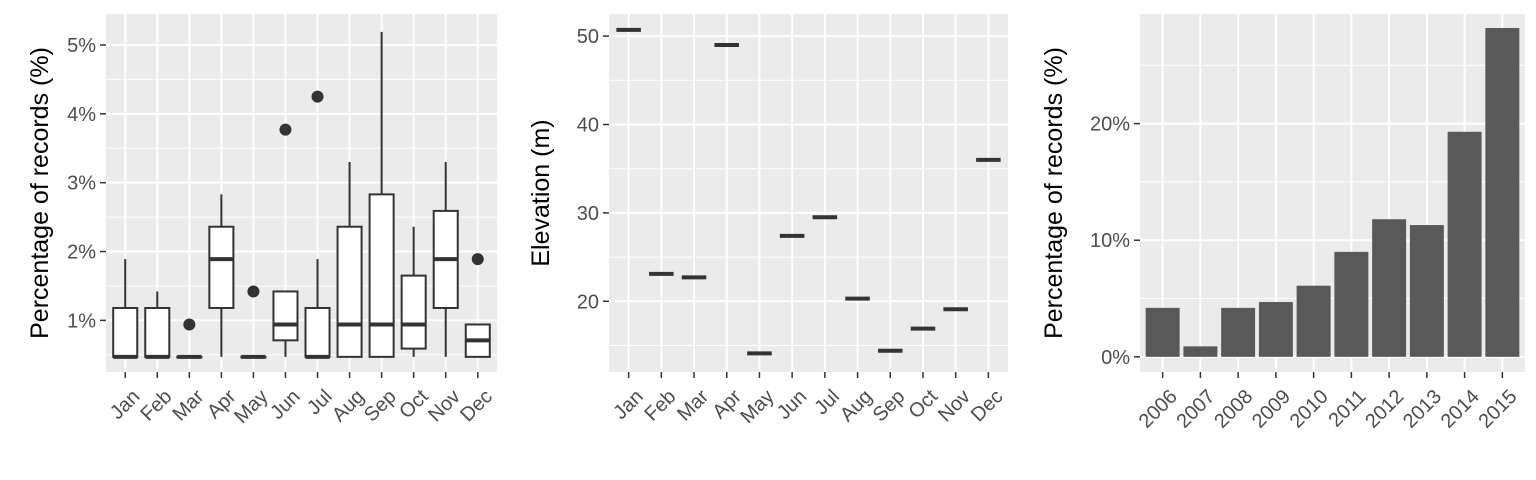 The height and width of the screenshot is (480, 1536). Describe the element at coordinates (1110, 125) in the screenshot. I see `y-tick-label: 20%` at that location.